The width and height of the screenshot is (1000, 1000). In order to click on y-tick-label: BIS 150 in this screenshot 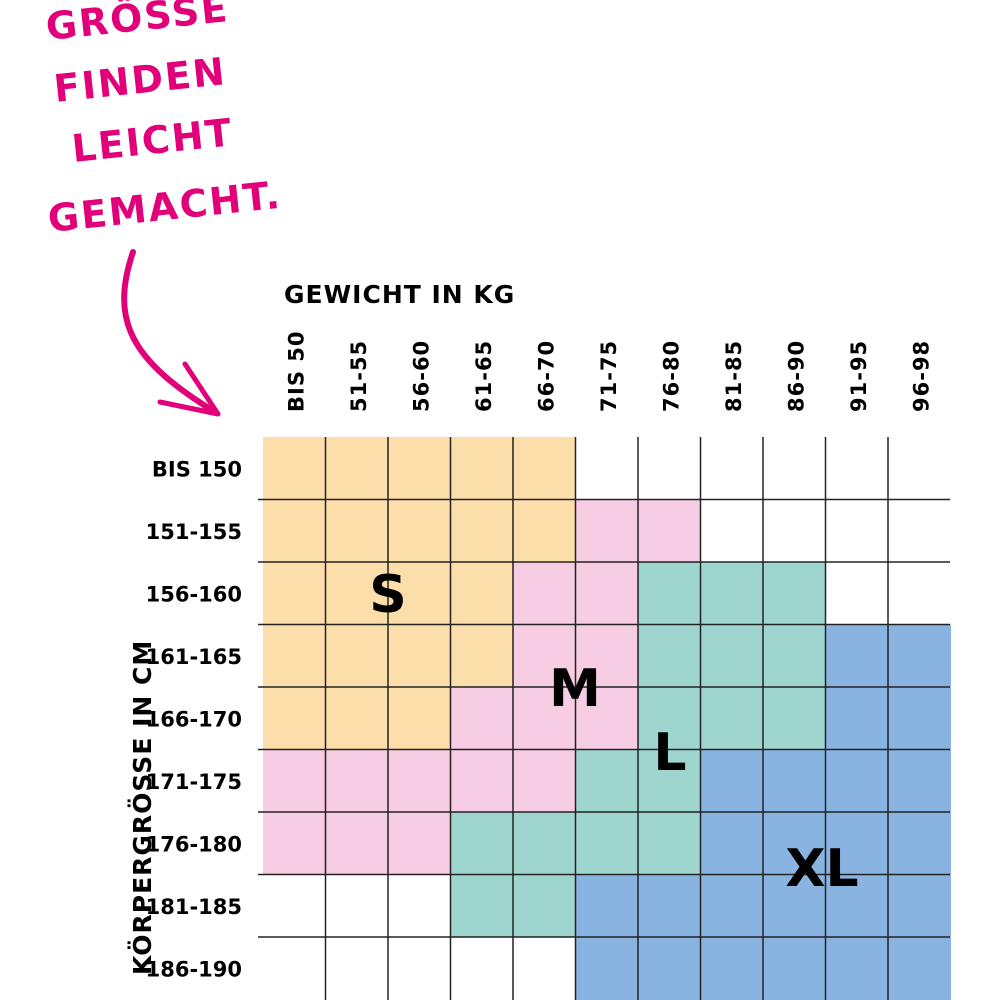, I will do `click(197, 469)`.